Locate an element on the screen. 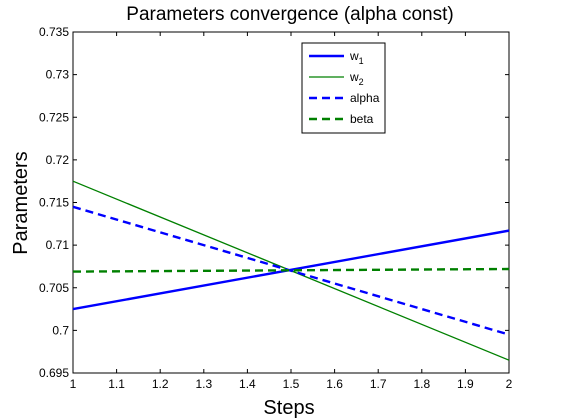 This screenshot has width=561, height=420. x-tick-label: 1.5 is located at coordinates (291, 384).